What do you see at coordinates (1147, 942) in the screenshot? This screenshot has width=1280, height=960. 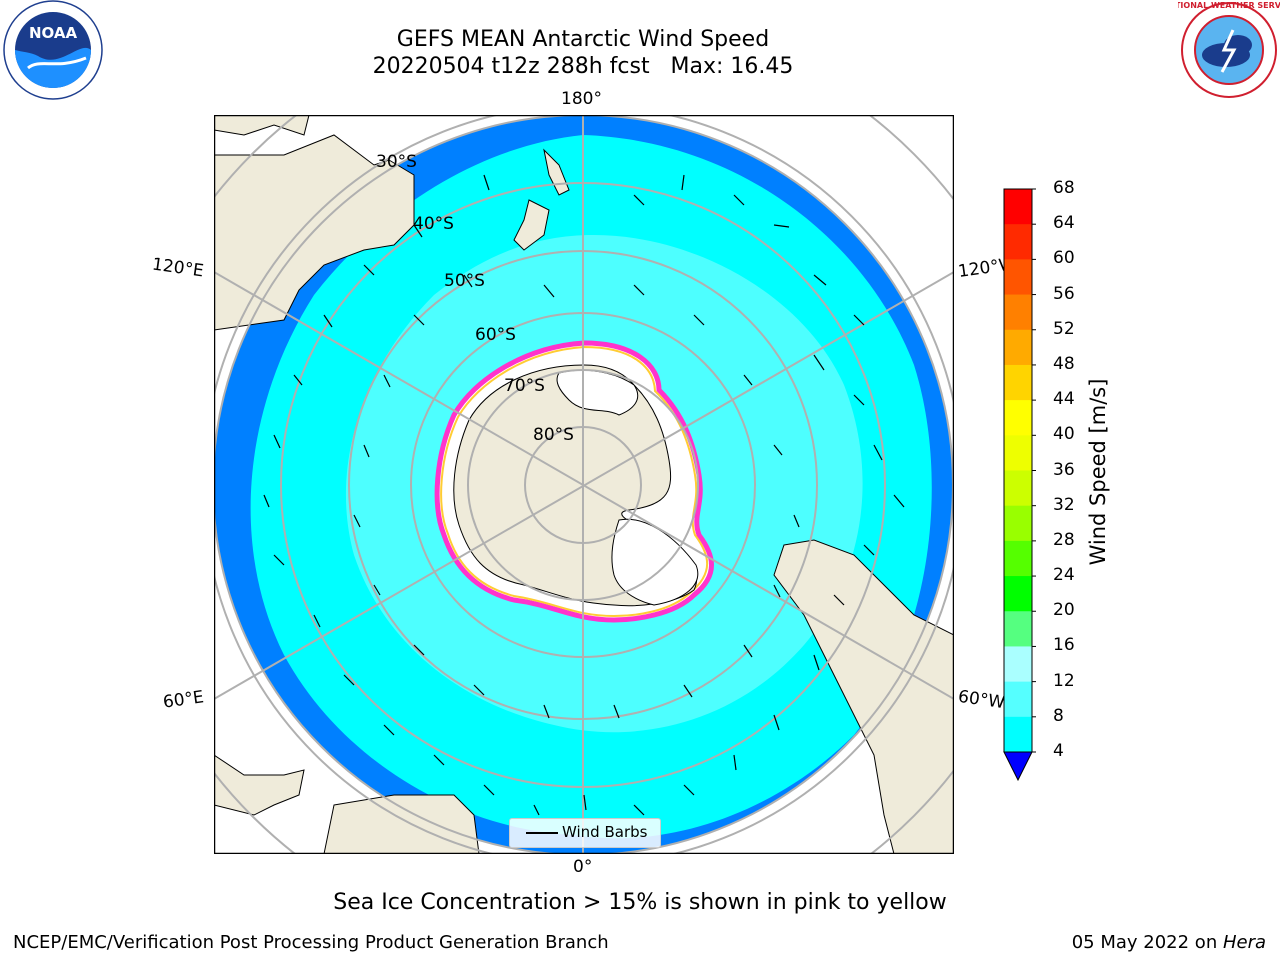 I see `footer-date-text: 05 May 2022 on` at bounding box center [1147, 942].